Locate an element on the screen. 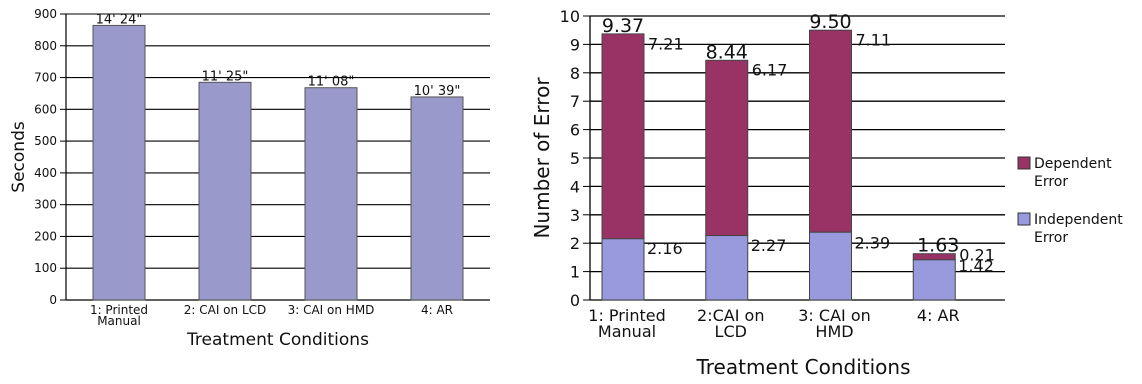  y-tick-label: 5 is located at coordinates (575, 158).